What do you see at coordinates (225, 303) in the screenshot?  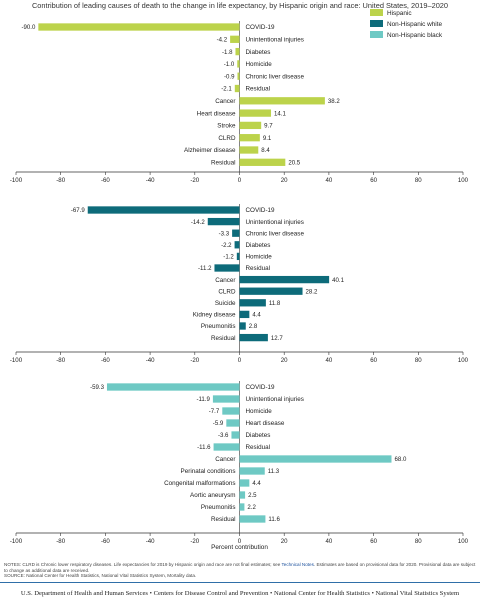 I see `category-label: Suicide` at bounding box center [225, 303].